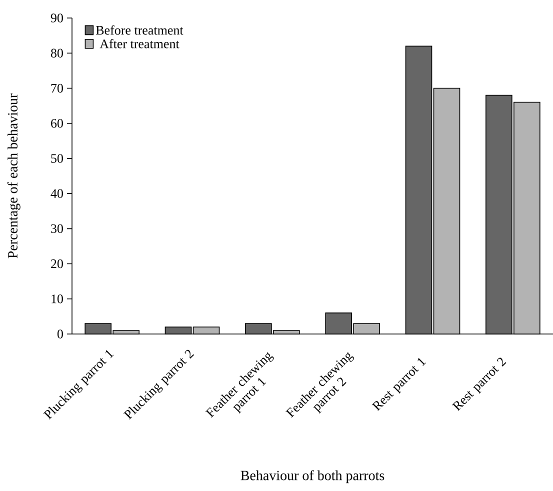 This screenshot has height=491, width=553. Describe the element at coordinates (140, 30) in the screenshot. I see `legend-label: Before treatment` at that location.